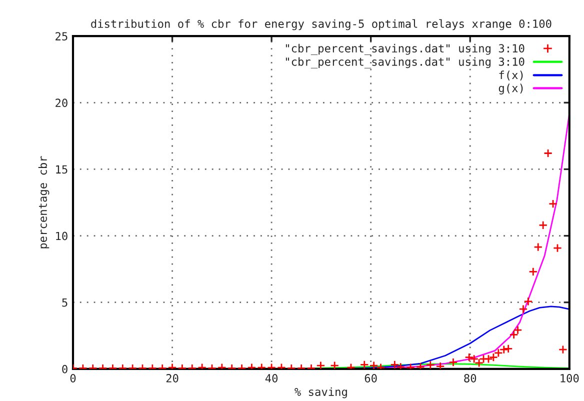  Describe the element at coordinates (73, 378) in the screenshot. I see `x-tick-label: 0` at that location.